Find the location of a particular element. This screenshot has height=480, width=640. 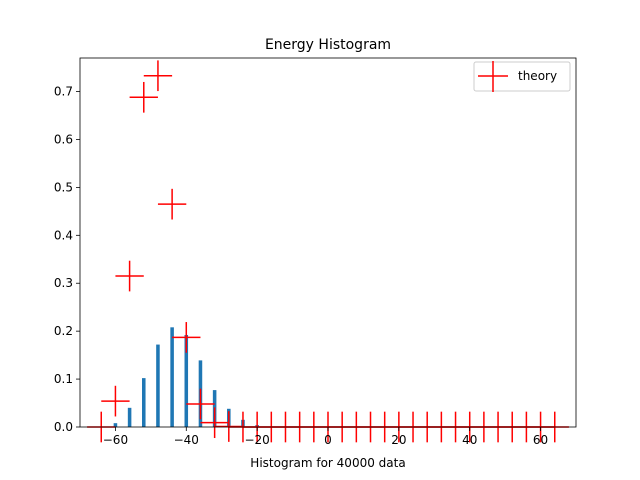

y-tick-label: 0.3 is located at coordinates (63, 283).